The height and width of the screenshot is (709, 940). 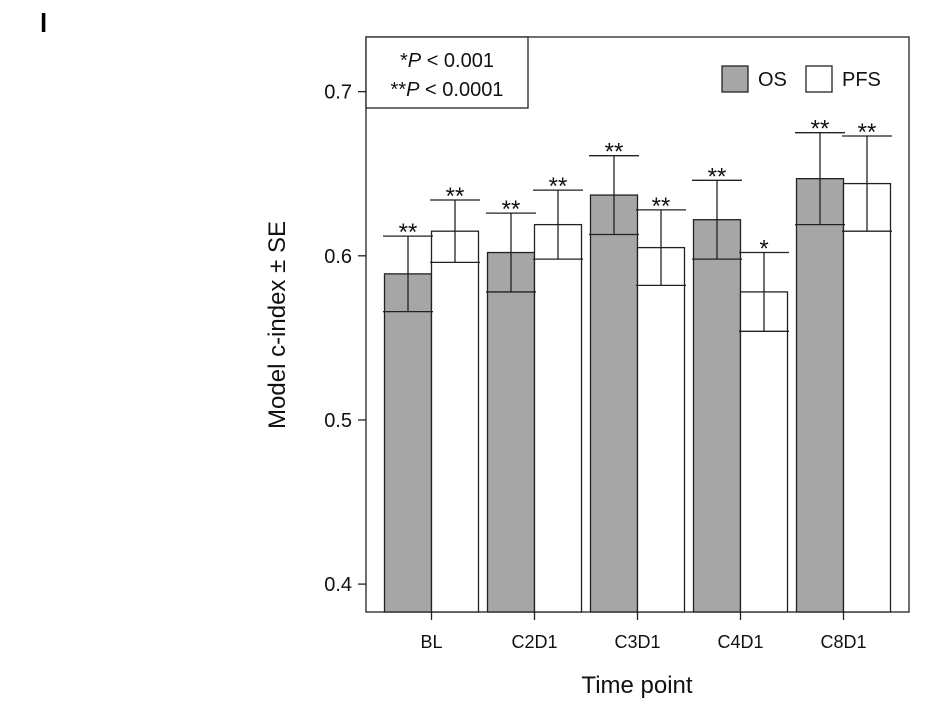 I want to click on bar-os-bl, so click(x=408, y=443).